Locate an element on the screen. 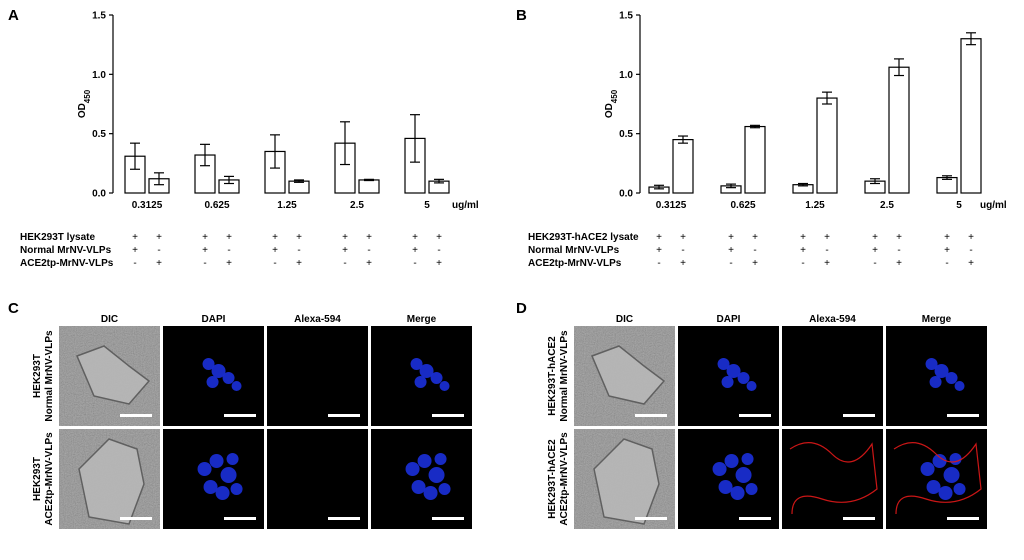 The width and height of the screenshot is (1024, 560). x-tick-label: 5 is located at coordinates (959, 205).